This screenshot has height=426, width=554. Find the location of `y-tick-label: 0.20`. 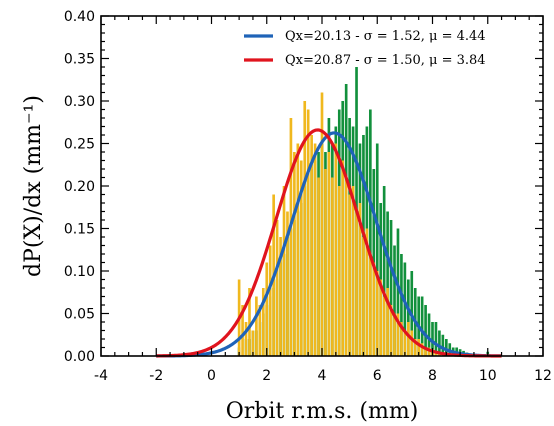

y-tick-label: 0.20 is located at coordinates (79, 187).